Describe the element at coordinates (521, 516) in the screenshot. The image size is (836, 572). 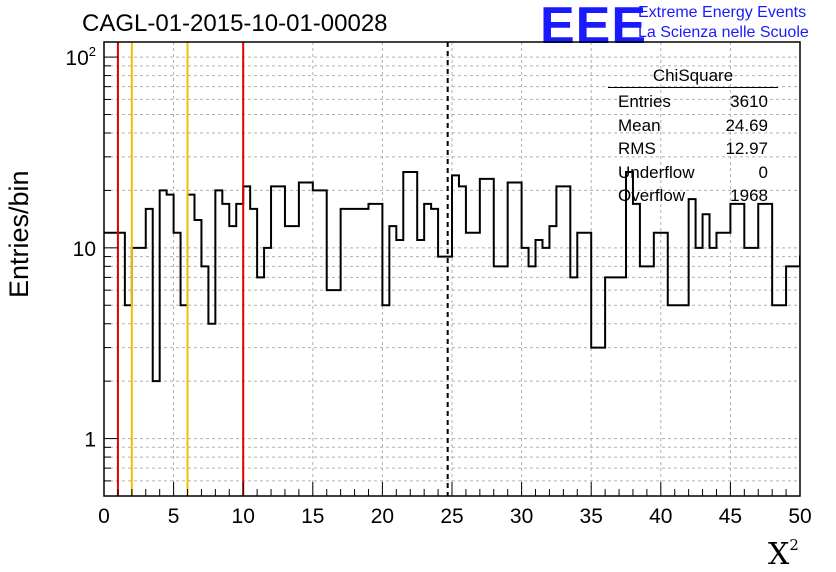
I see `x-tick-label: 30` at that location.